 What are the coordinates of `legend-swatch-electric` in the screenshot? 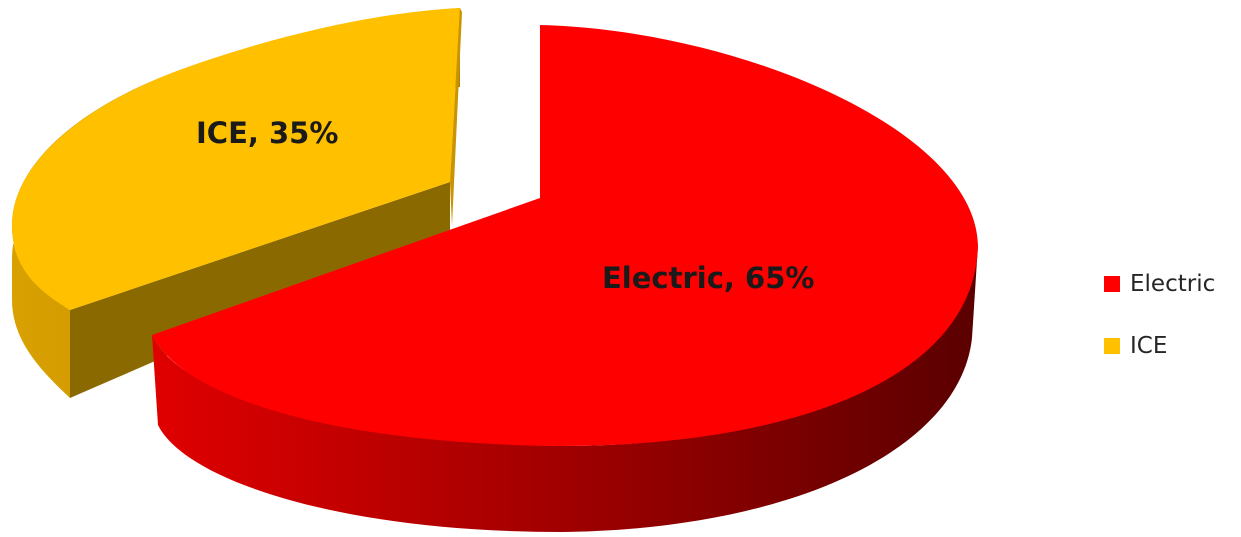 It's located at (1112, 284).